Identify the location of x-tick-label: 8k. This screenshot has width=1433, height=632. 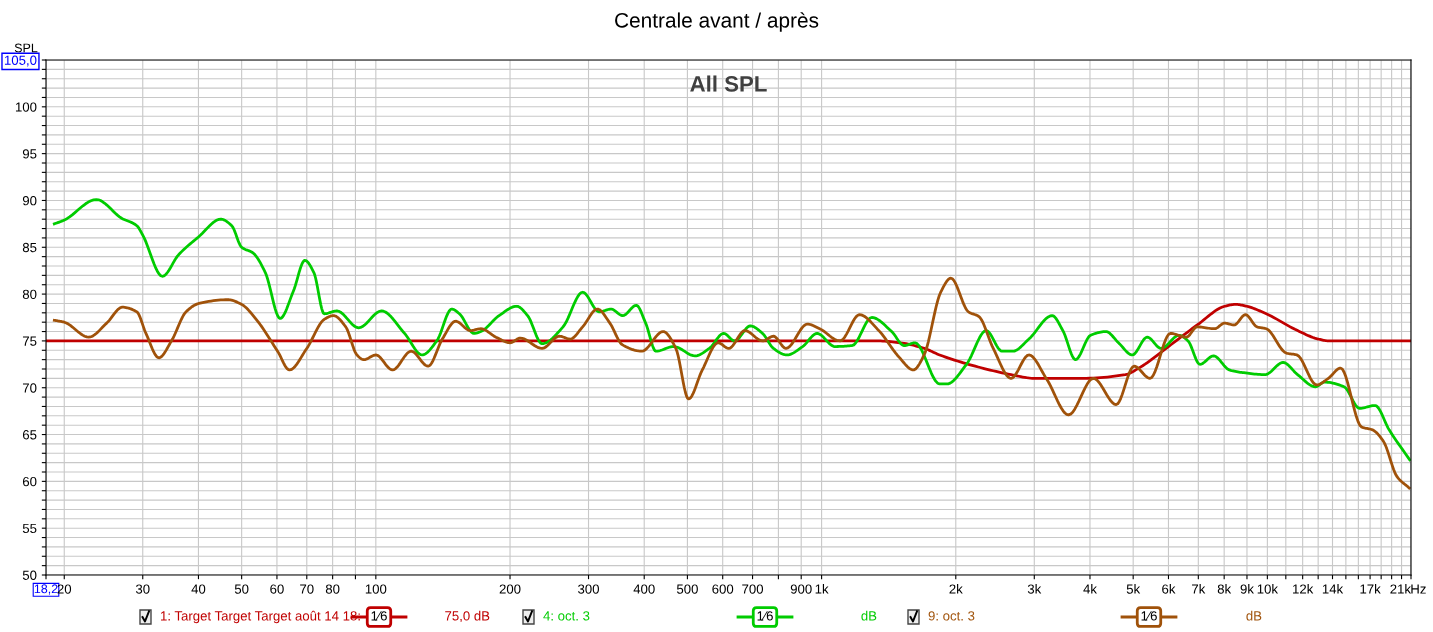
(1224, 589).